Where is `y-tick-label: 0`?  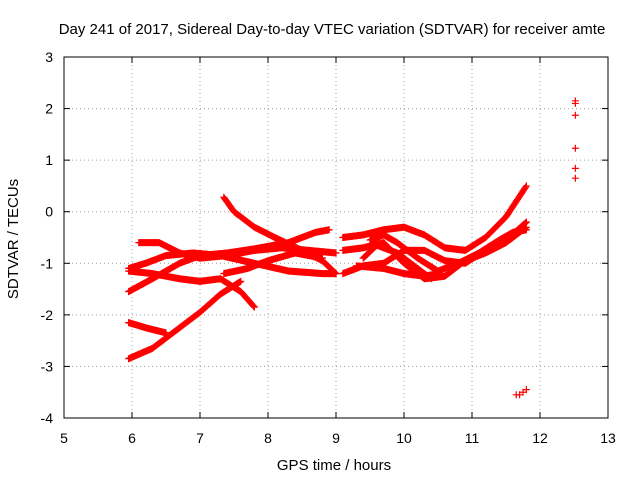 y-tick-label: 0 is located at coordinates (49, 212).